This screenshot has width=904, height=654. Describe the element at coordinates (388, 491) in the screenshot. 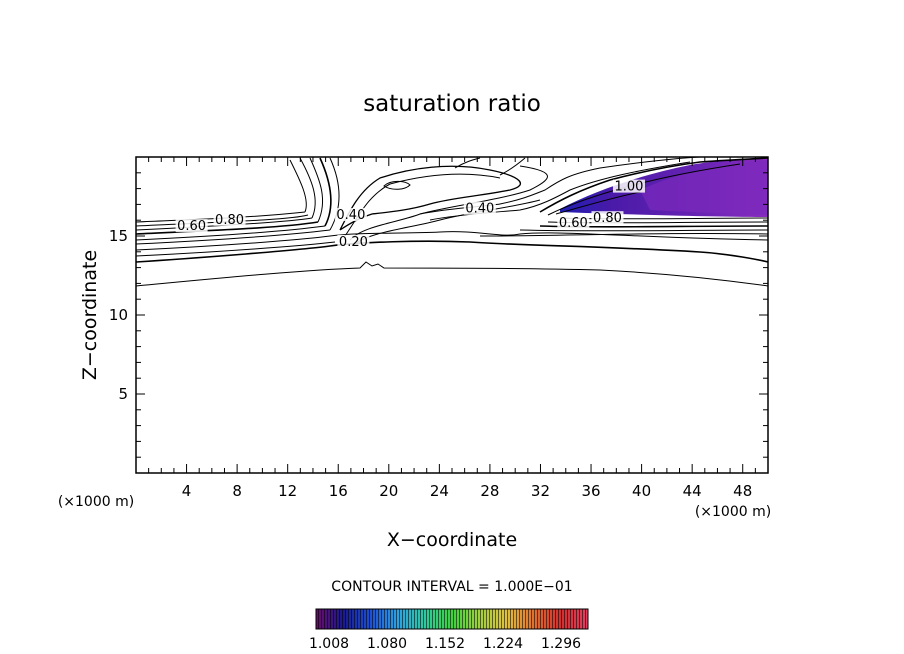

I see `x-tick-label: 20` at that location.